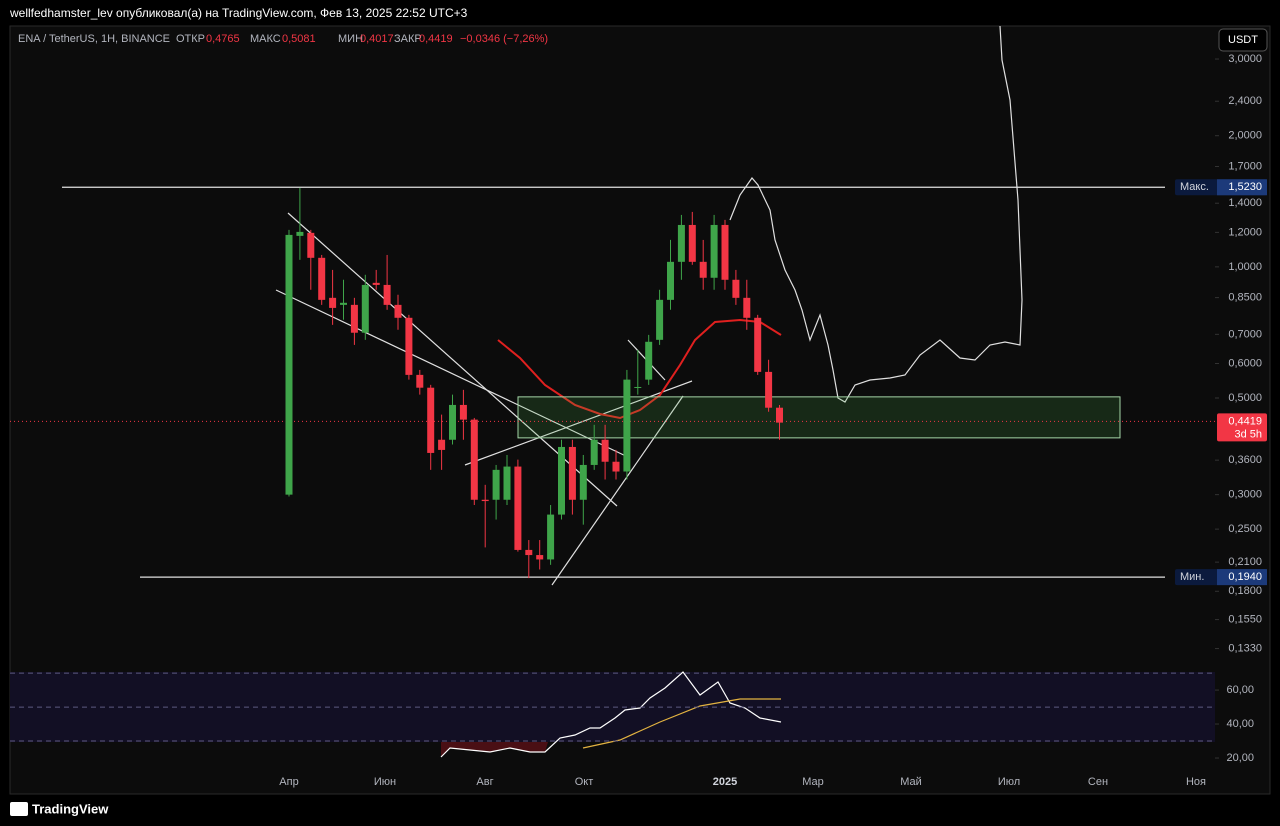 The height and width of the screenshot is (826, 1280). I want to click on legend-high-label: МАКС, so click(265, 39).